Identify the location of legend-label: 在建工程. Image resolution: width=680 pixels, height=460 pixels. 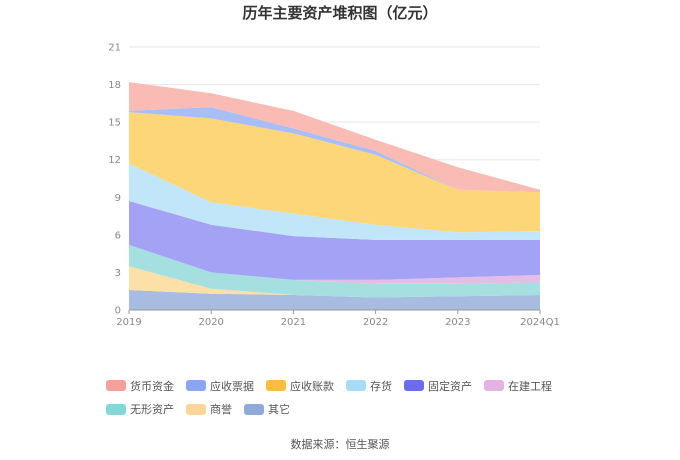
(530, 386).